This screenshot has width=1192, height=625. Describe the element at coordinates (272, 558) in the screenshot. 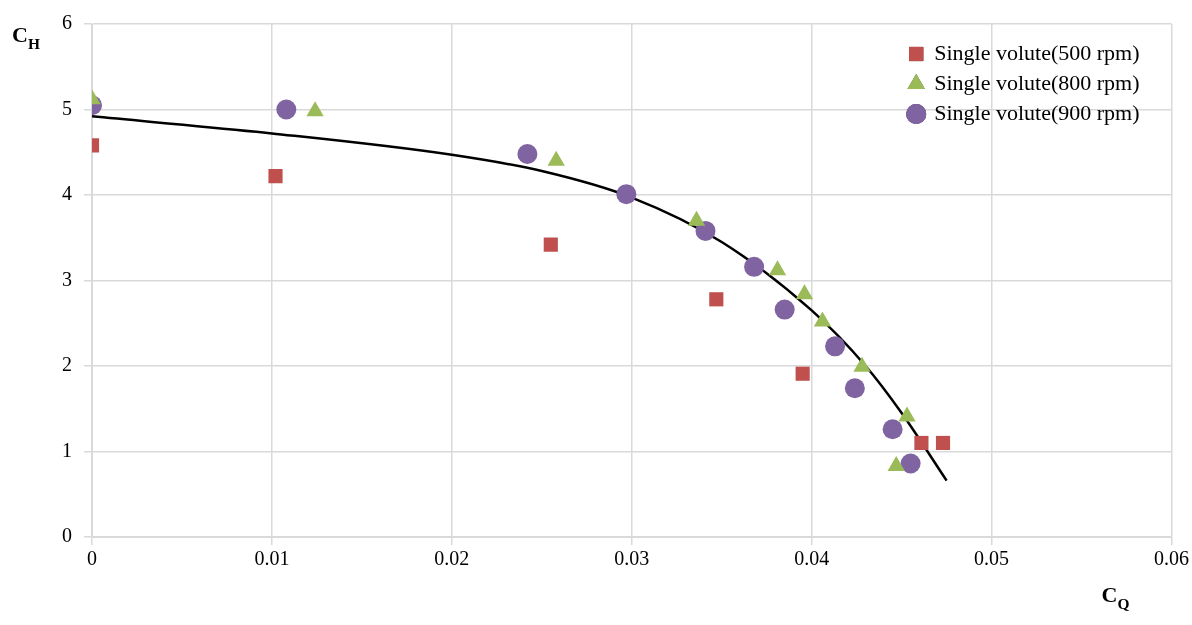

I see `x-tick-label: 0.01` at that location.